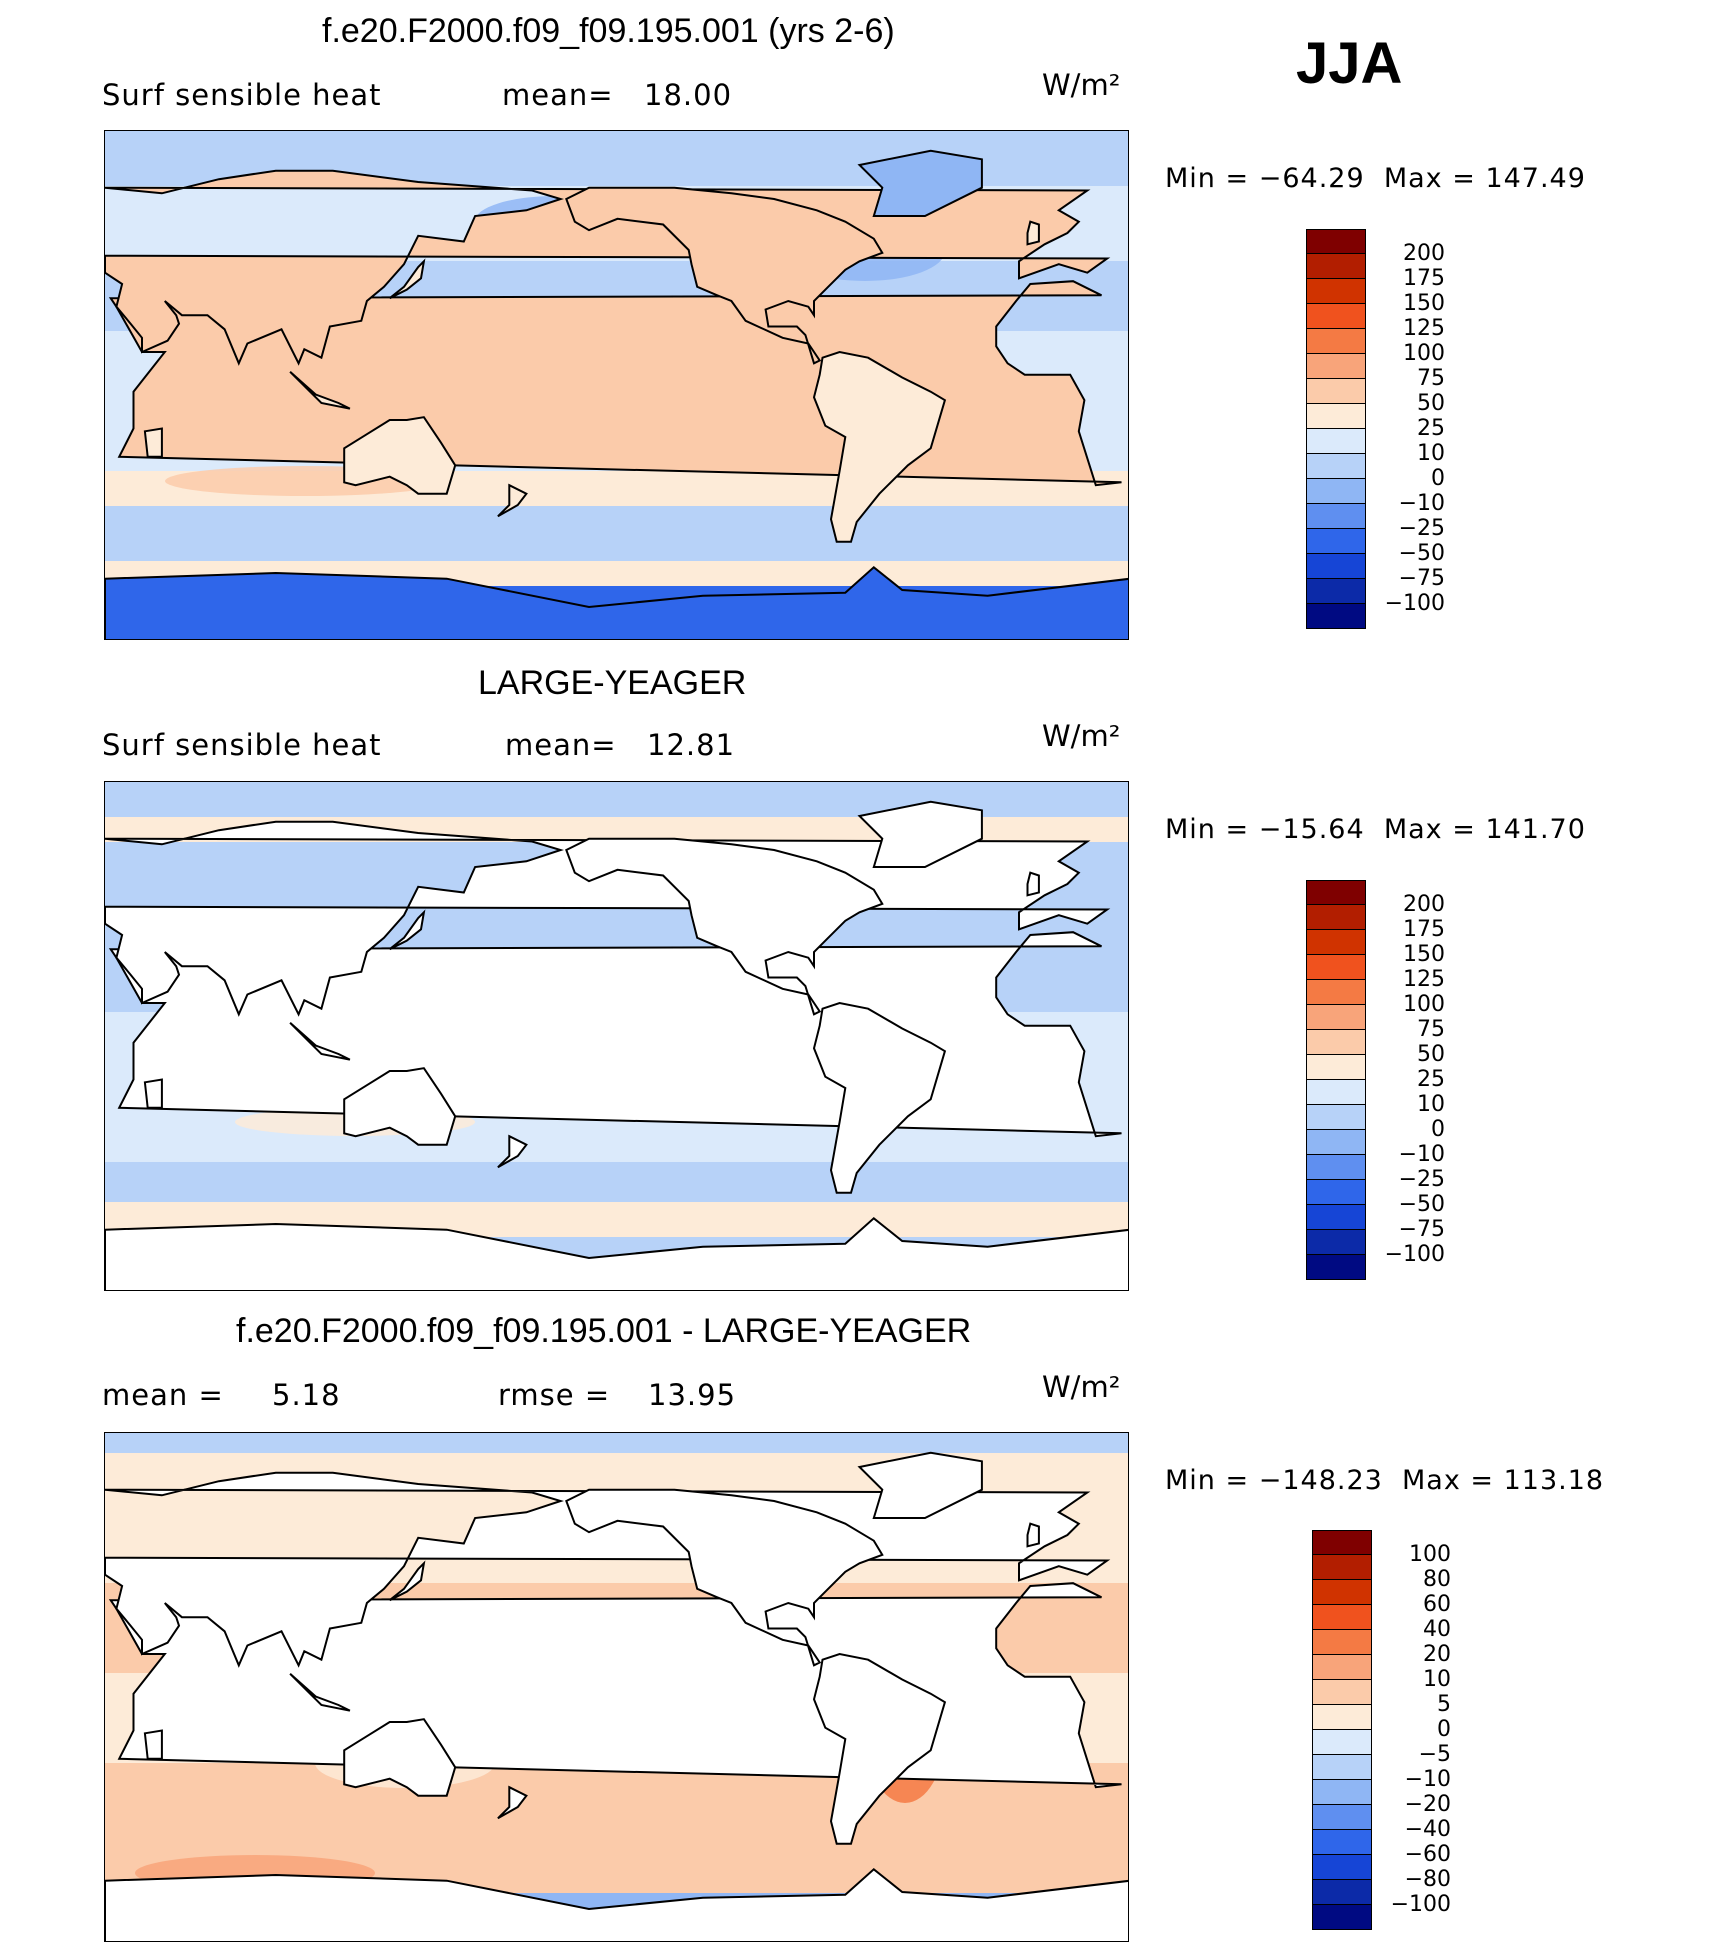  Describe the element at coordinates (608, 31) in the screenshot. I see `panel-1-title: f.e20.F2000.f09_f09.195.001 (yrs 2-6)` at that location.